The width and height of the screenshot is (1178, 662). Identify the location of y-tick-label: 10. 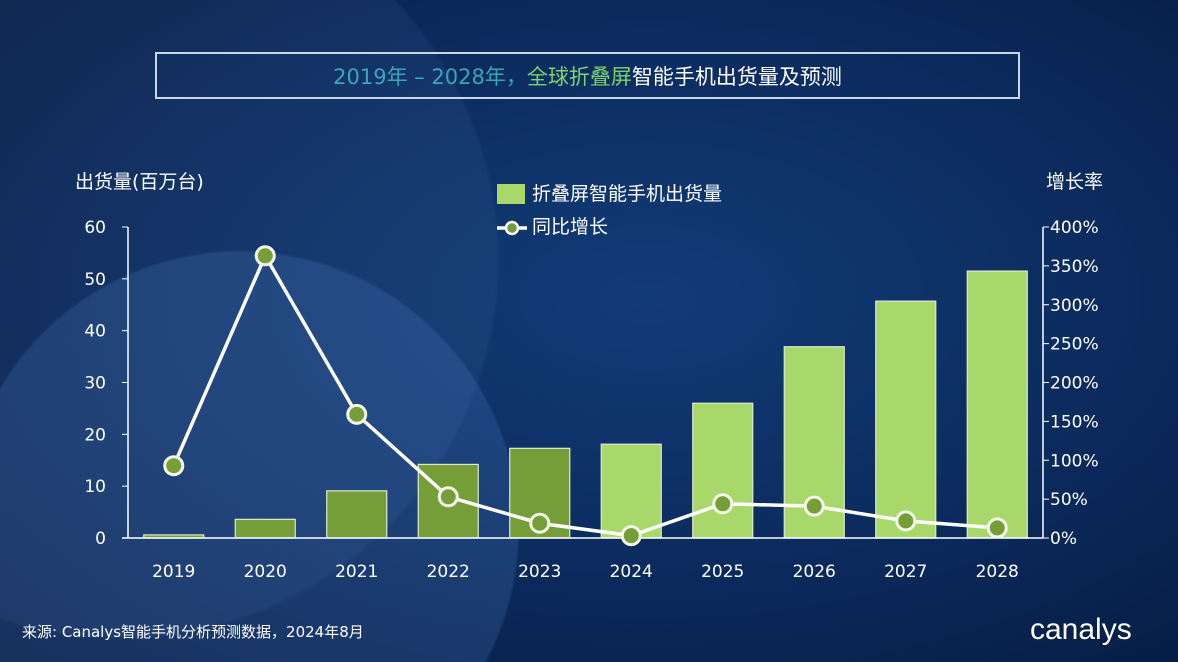
(95, 487).